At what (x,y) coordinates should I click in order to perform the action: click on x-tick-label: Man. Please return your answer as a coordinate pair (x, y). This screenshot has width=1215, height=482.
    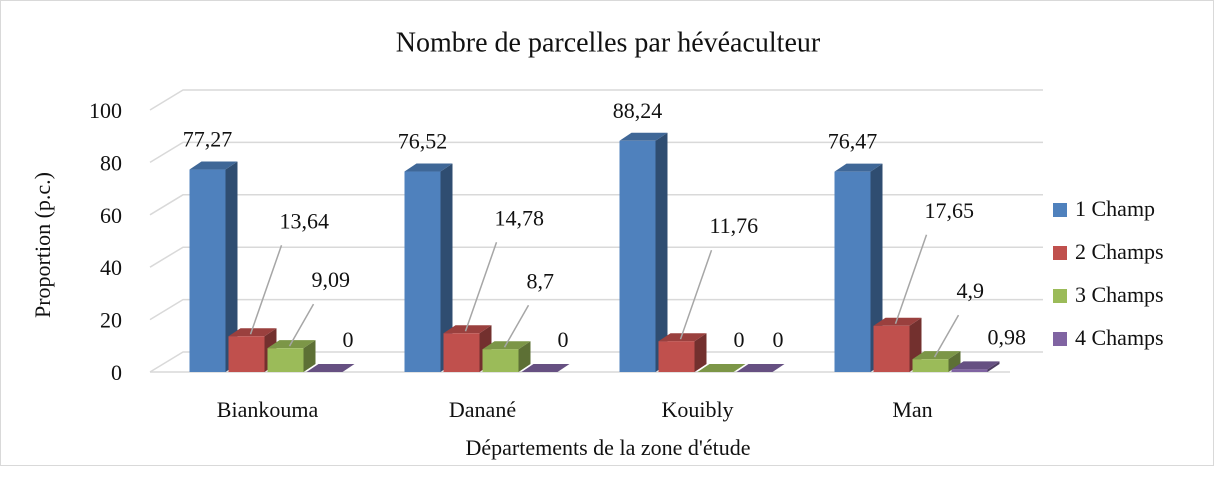
    Looking at the image, I should click on (912, 409).